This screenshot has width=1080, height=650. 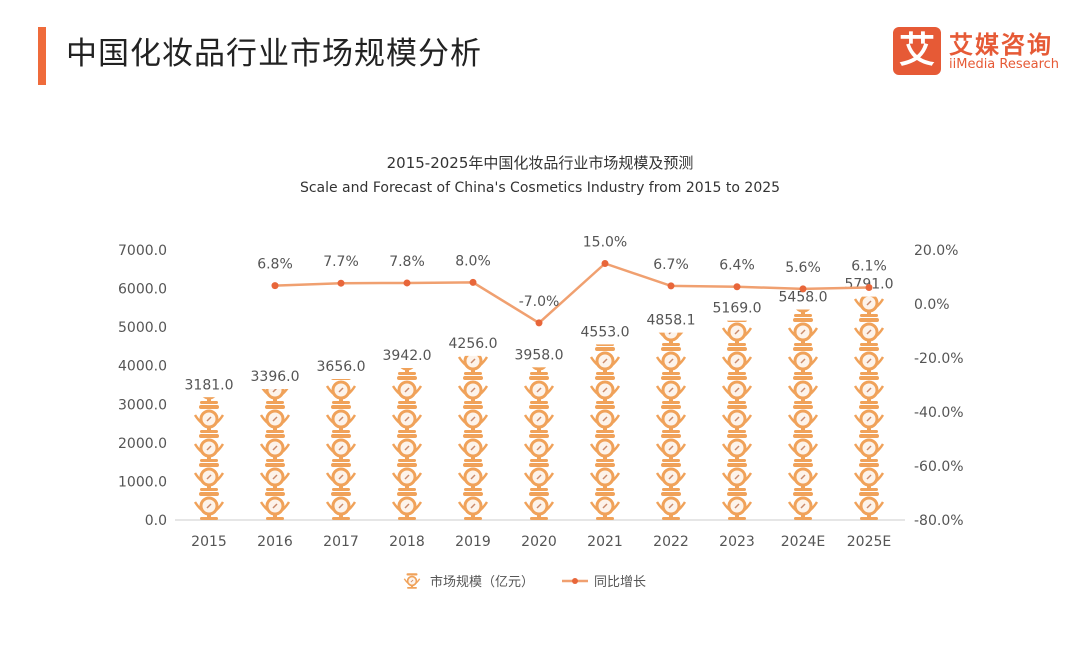 I want to click on bar-2023, so click(x=737, y=420).